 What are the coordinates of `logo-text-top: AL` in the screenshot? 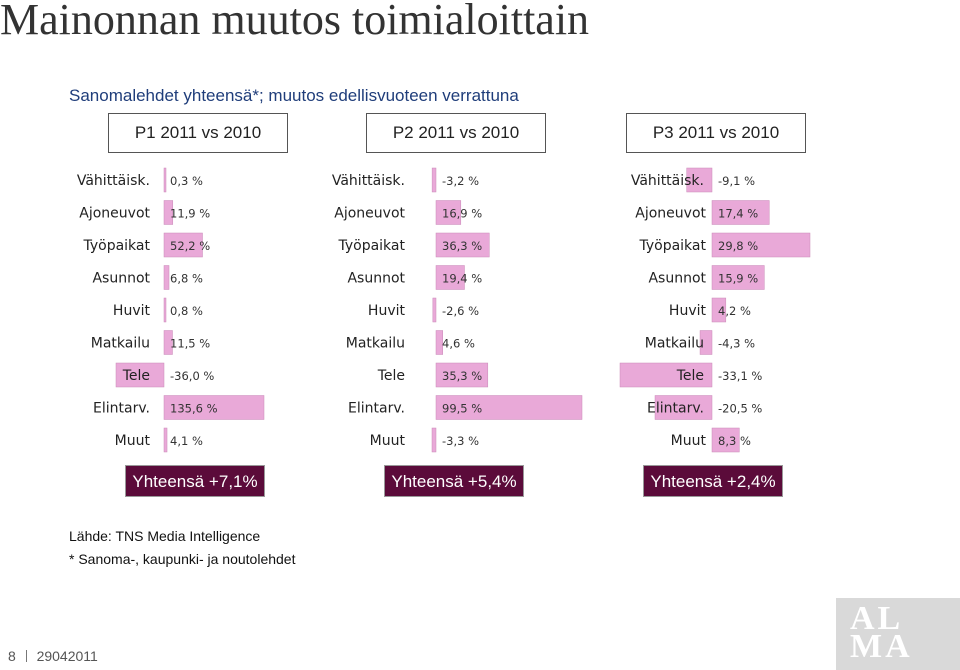 It's located at (877, 618).